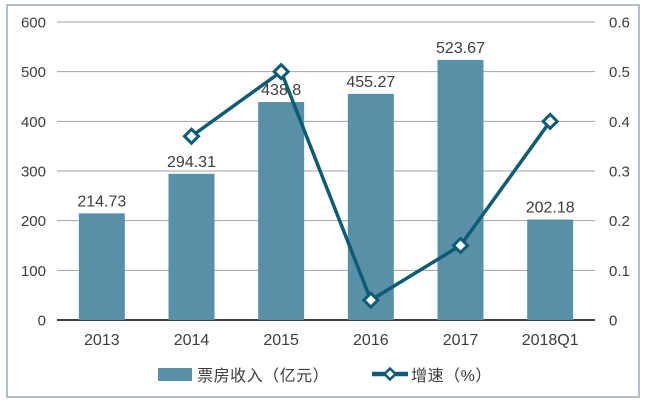 This screenshot has height=408, width=650. I want to click on legend-label-growth: 增速（%）, so click(451, 376).